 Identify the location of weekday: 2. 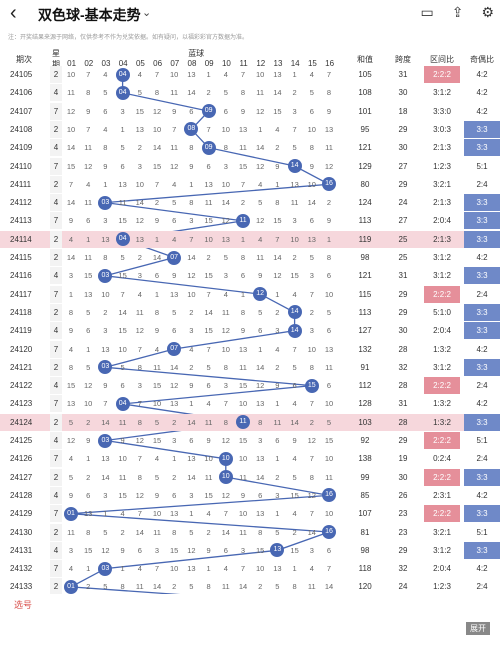
(56, 532).